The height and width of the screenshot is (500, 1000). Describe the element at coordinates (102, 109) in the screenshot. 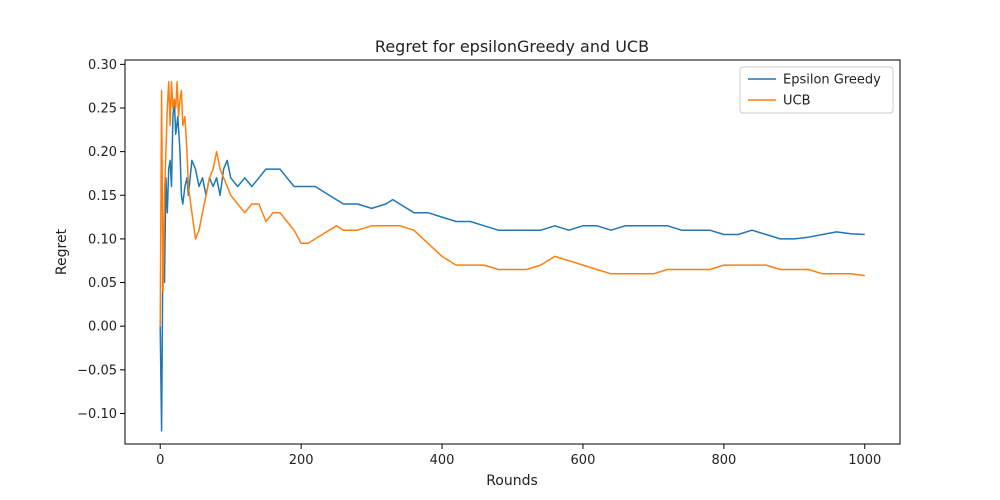

I see `y-tick-label: 0.25` at that location.